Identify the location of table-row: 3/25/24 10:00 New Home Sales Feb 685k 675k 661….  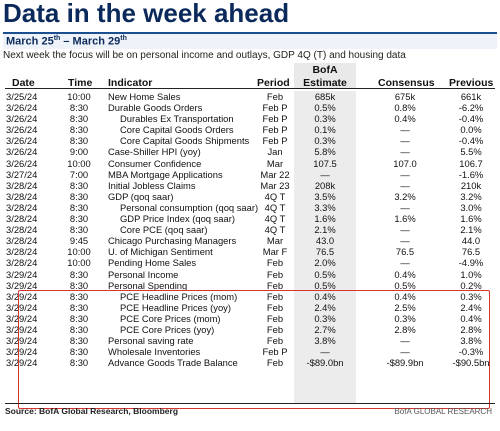
(250, 96).